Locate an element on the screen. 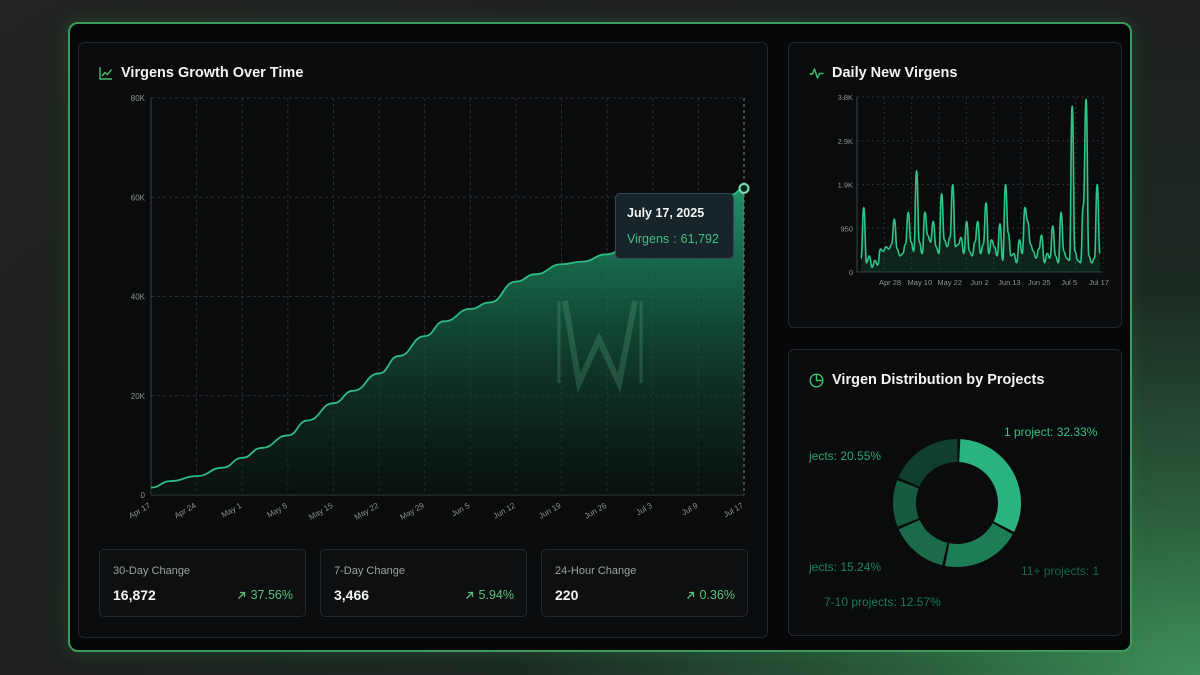  tooltip-value: Virgens : 61,792 is located at coordinates (673, 239).